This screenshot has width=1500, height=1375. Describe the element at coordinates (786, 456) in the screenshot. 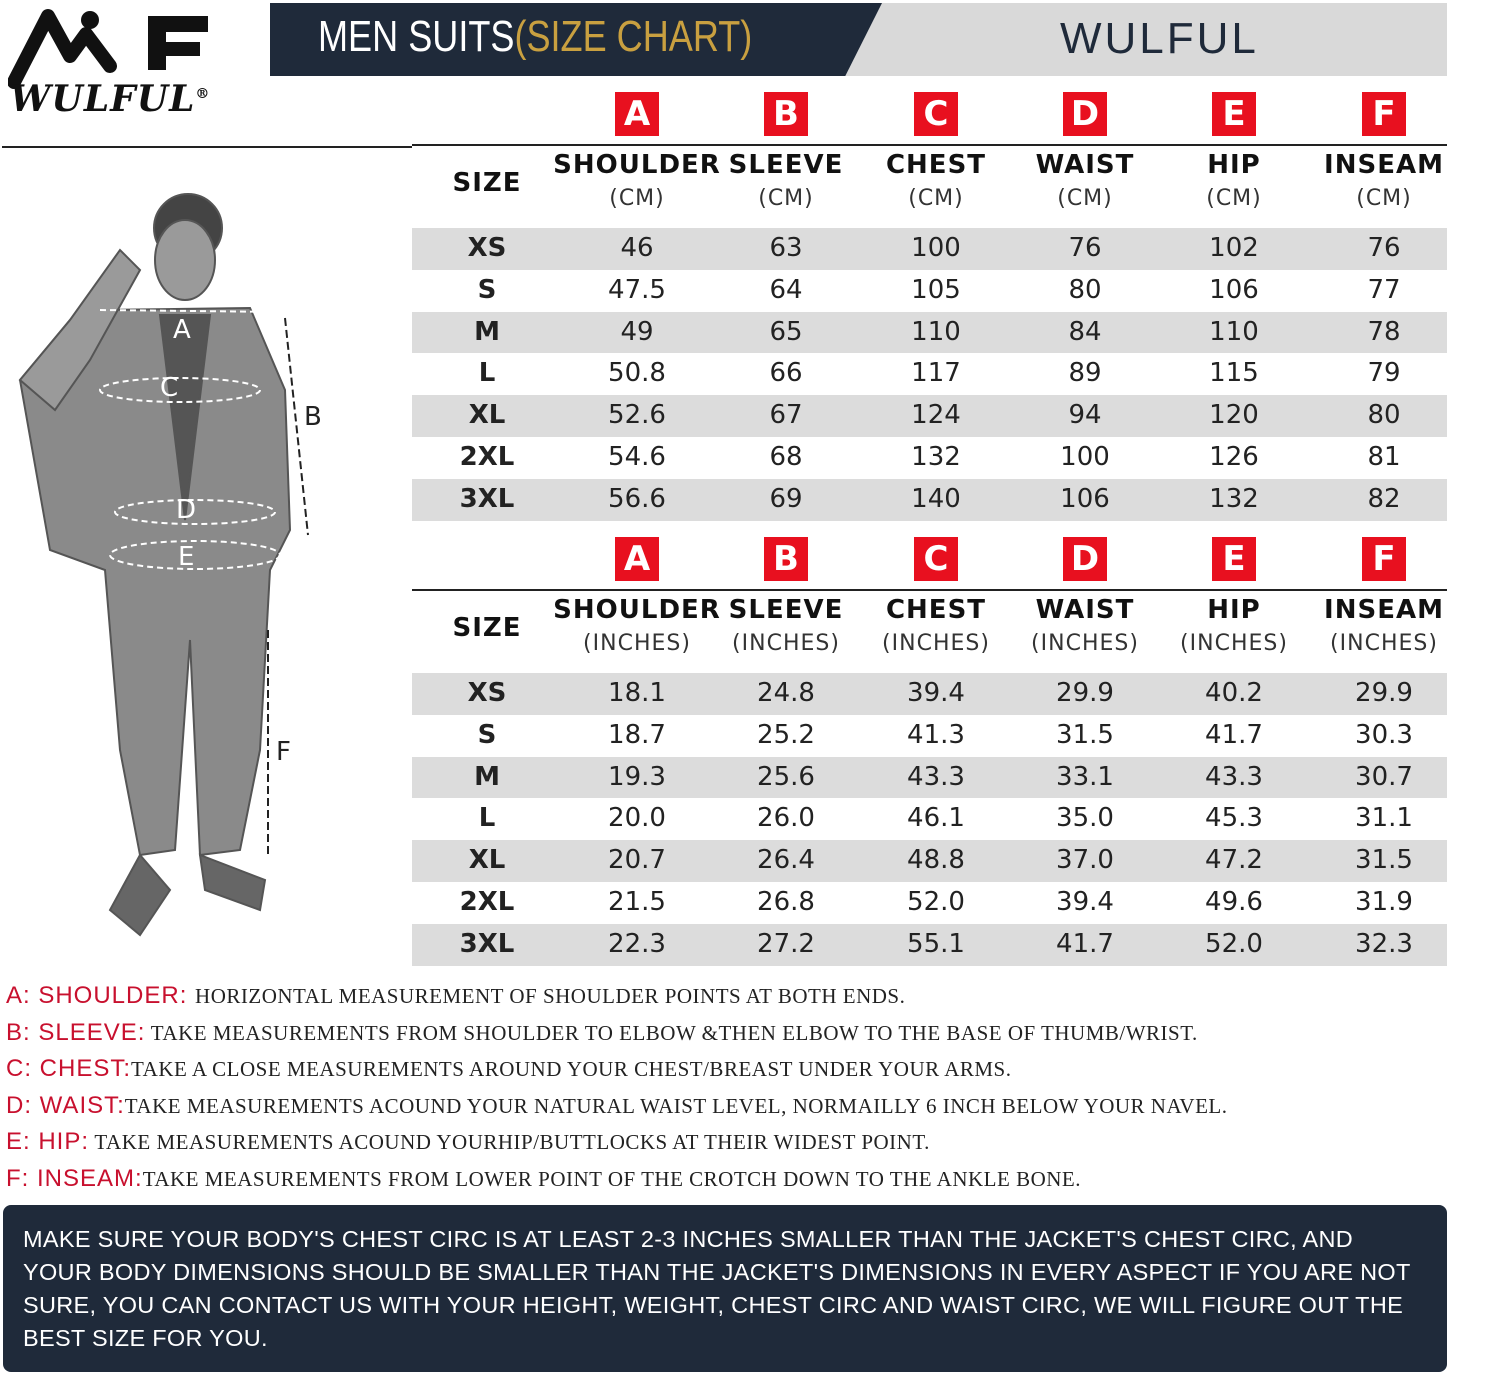

I see `table-cell: 68` at that location.